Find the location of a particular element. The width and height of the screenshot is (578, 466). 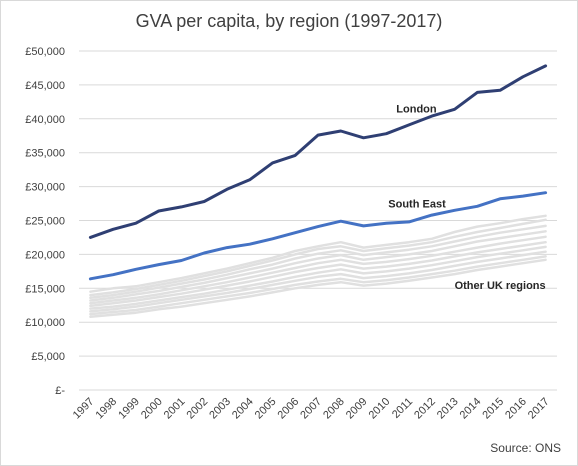

x-tick-label: 2002 is located at coordinates (198, 409).